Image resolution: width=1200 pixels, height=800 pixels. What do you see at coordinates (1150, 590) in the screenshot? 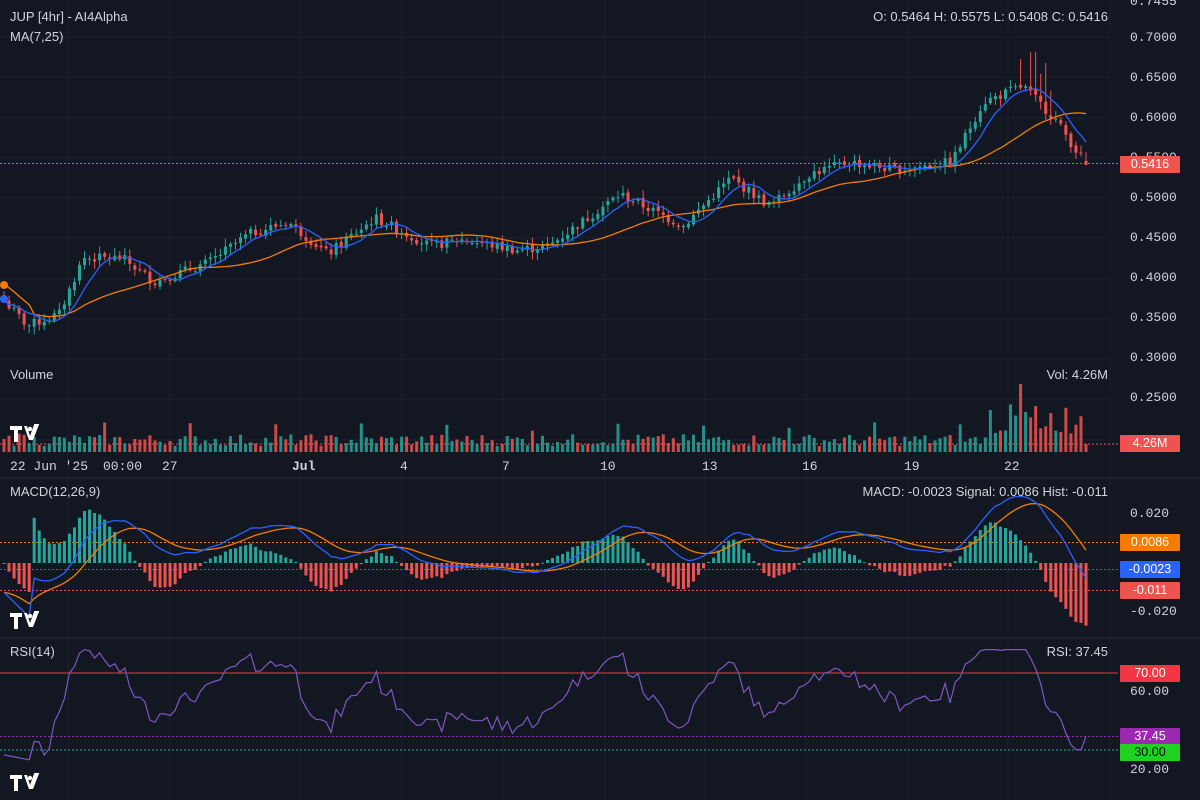
I see `macd-hist-tag: -0.011` at bounding box center [1150, 590].